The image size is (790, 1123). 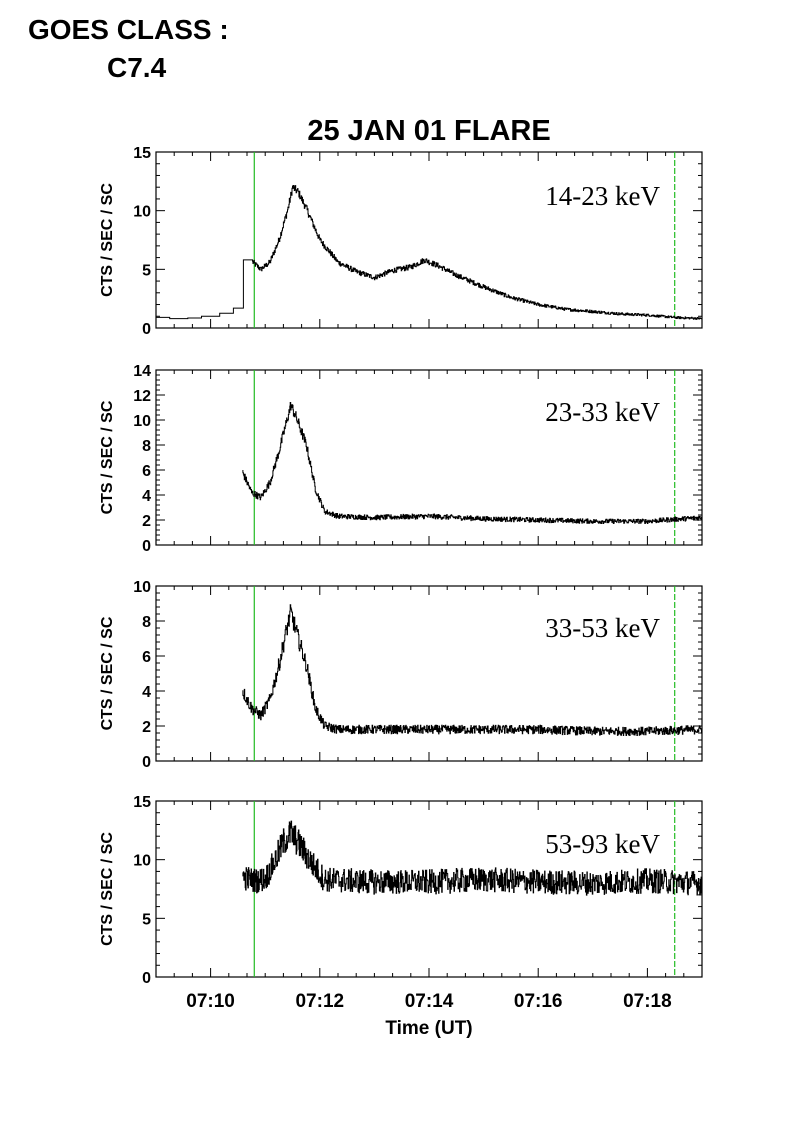 I want to click on x-axis-label: Time (UT), so click(x=428, y=1028).